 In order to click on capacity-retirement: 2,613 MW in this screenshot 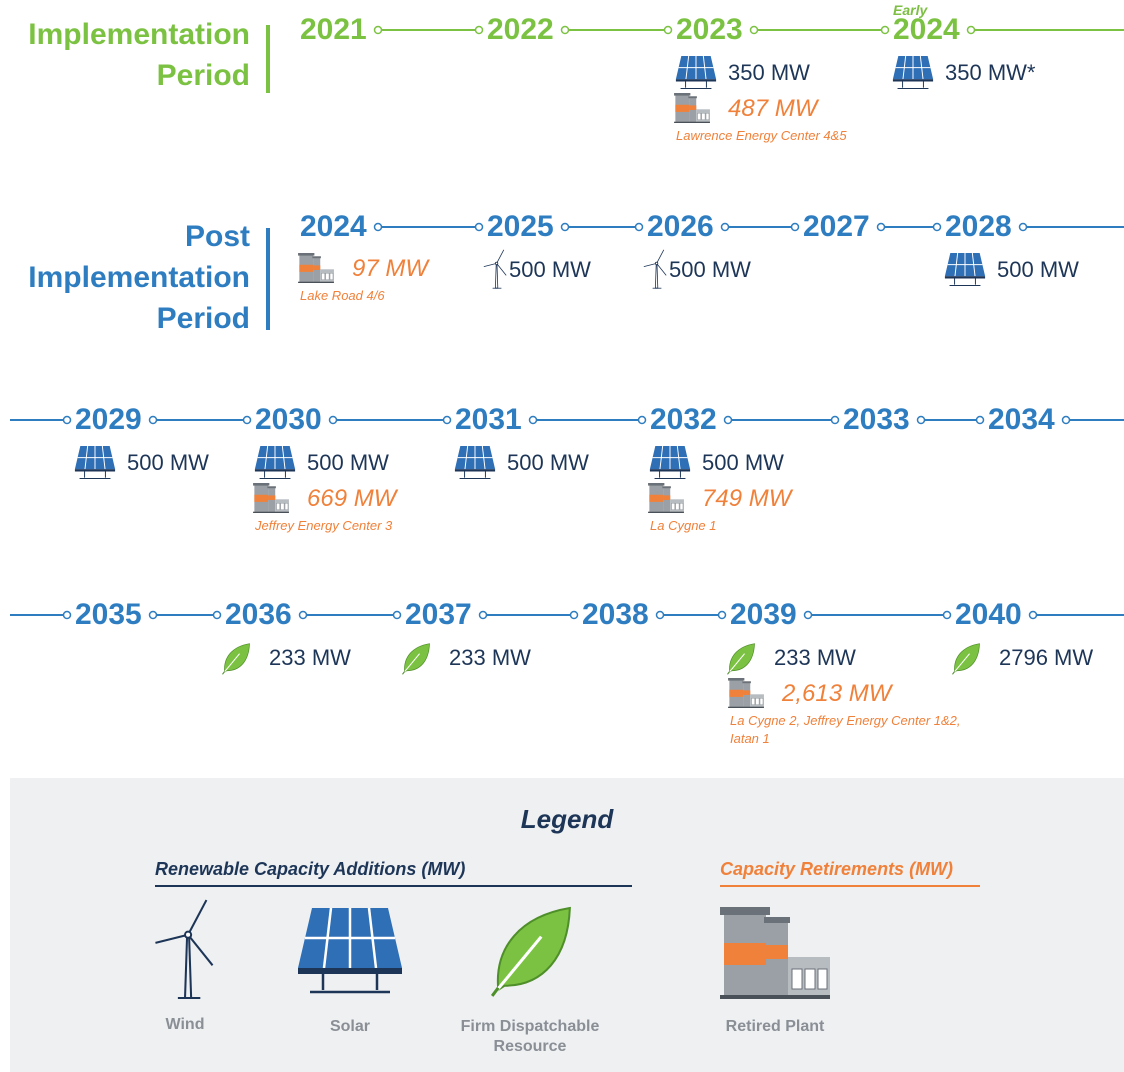, I will do `click(837, 694)`.